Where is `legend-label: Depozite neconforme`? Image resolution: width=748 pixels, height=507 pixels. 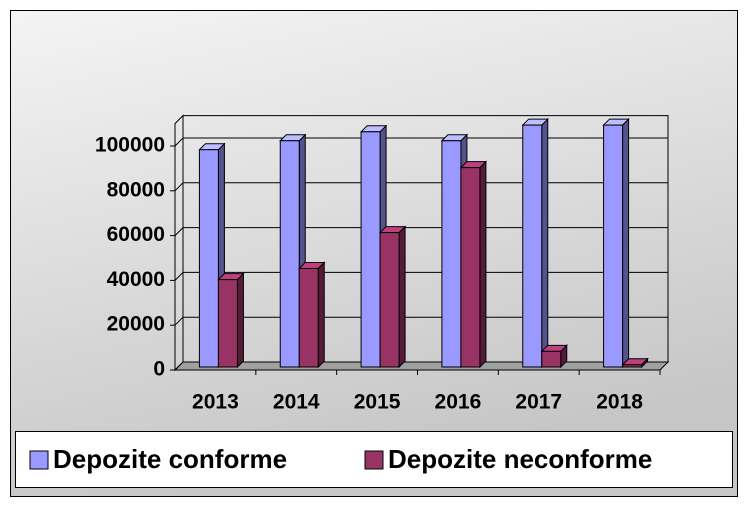 legend-label: Depozite neconforme is located at coordinates (520, 459).